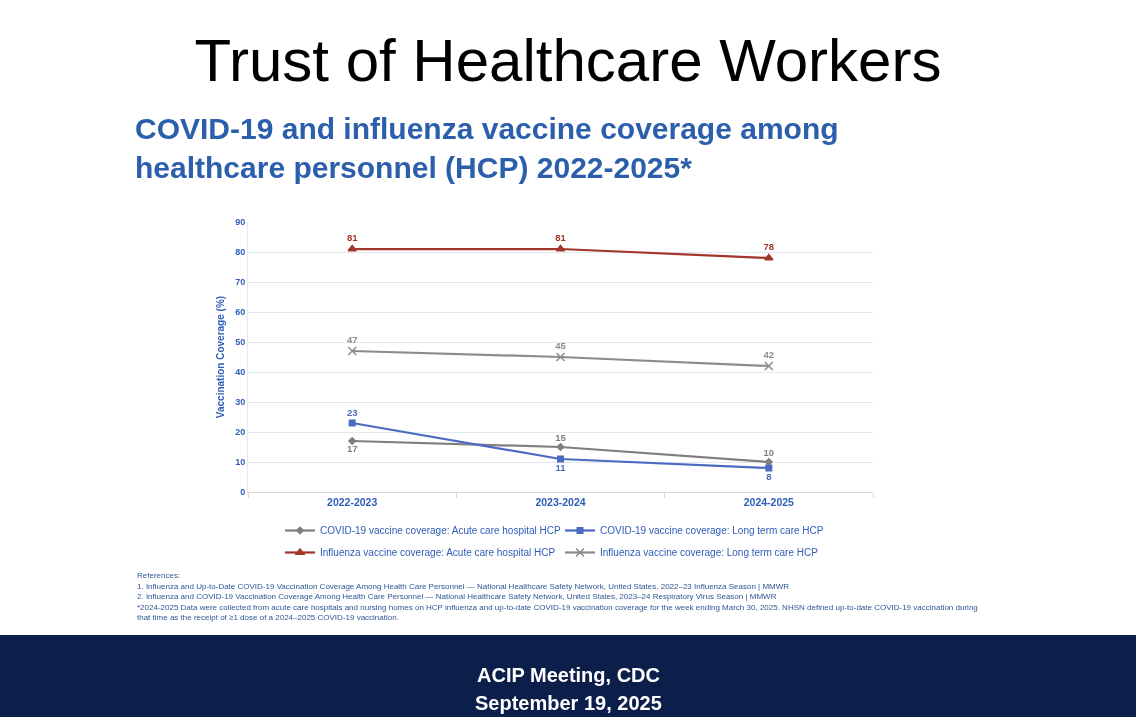 This screenshot has width=1136, height=717. What do you see at coordinates (568, 703) in the screenshot?
I see `text: September 19, 2025` at bounding box center [568, 703].